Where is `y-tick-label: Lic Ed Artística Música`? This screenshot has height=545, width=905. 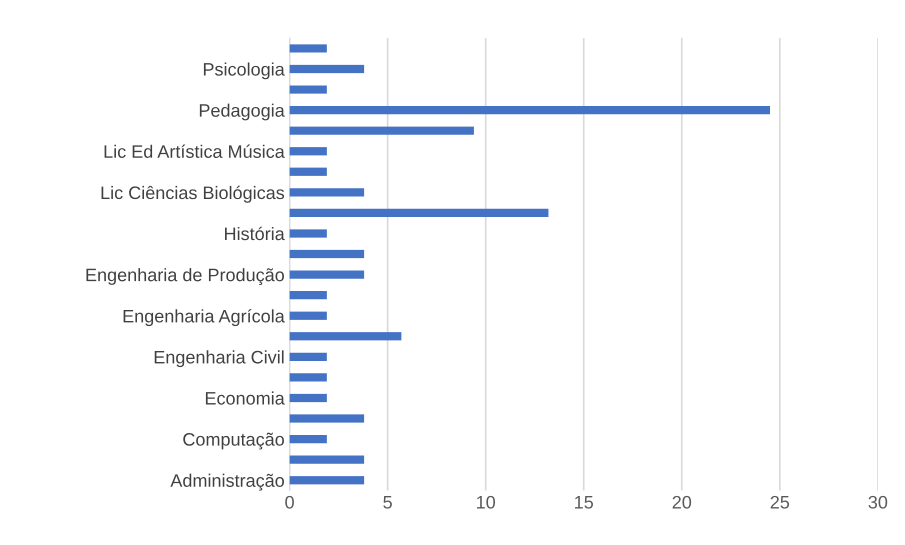
y-tick-label: Lic Ed Artística Música is located at coordinates (194, 151).